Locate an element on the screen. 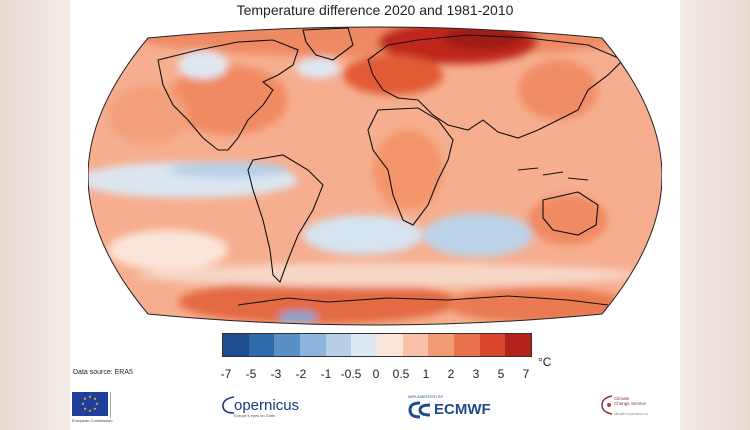 The width and height of the screenshot is (750, 430). color-legend: -7 -5 -3 -2 -1 -0.5 0 0.5 1 2 3 5 7 °C is located at coordinates (385, 358).